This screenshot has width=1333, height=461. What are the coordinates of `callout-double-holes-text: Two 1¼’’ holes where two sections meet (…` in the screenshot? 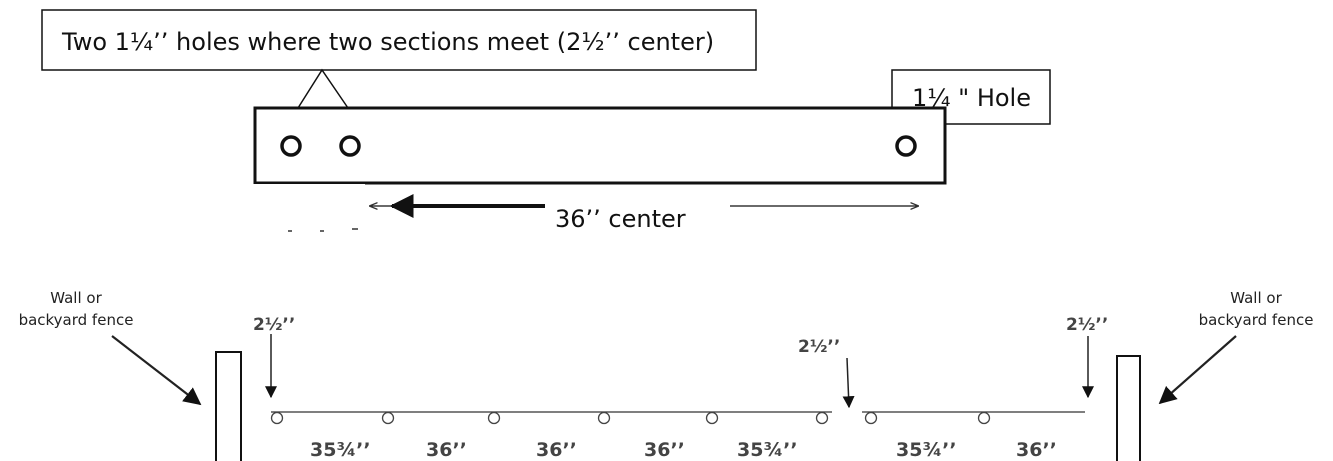 It's located at (387, 42).